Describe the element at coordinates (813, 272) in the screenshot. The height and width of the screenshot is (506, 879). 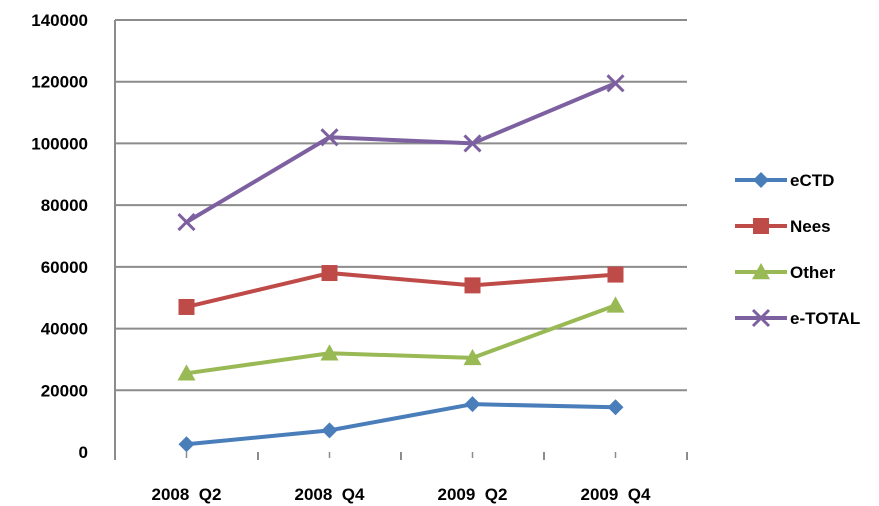
I see `legend-label: Other` at that location.